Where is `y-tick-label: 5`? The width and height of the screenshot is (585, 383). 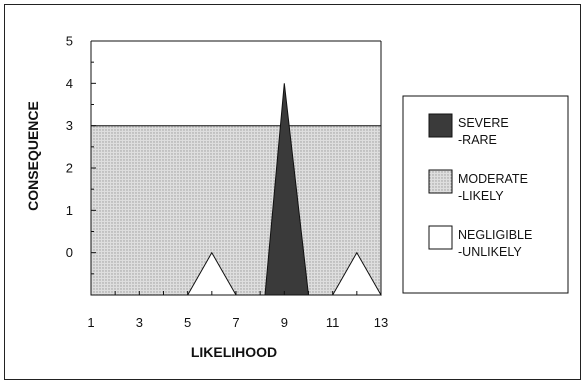
y-tick-label: 5 is located at coordinates (69, 41).